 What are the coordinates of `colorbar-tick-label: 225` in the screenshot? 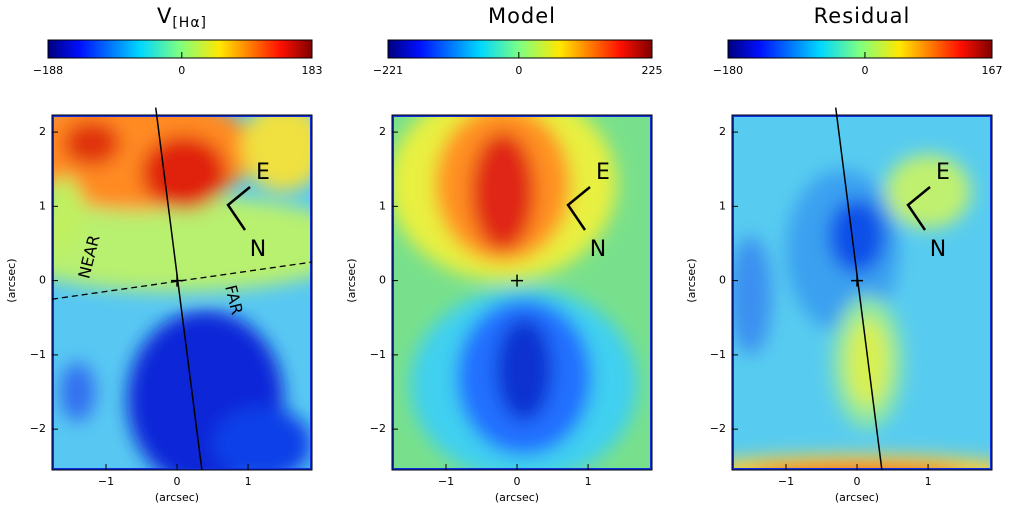 It's located at (652, 70).